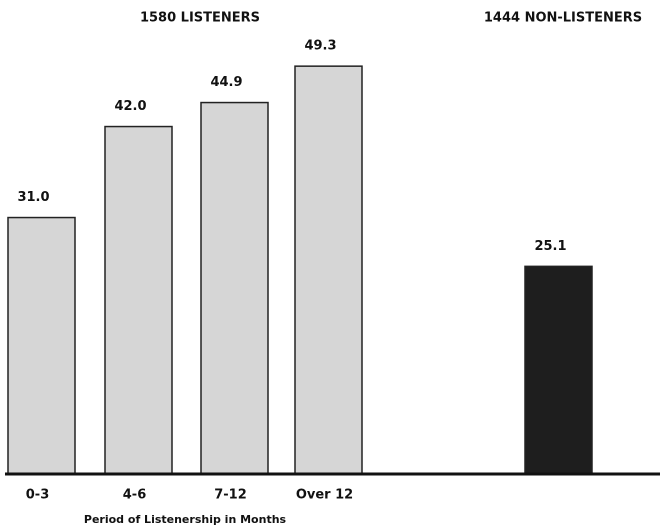 This screenshot has width=660, height=529. What do you see at coordinates (200, 18) in the screenshot?
I see `listeners-heading: 1580 LISTENERS` at bounding box center [200, 18].